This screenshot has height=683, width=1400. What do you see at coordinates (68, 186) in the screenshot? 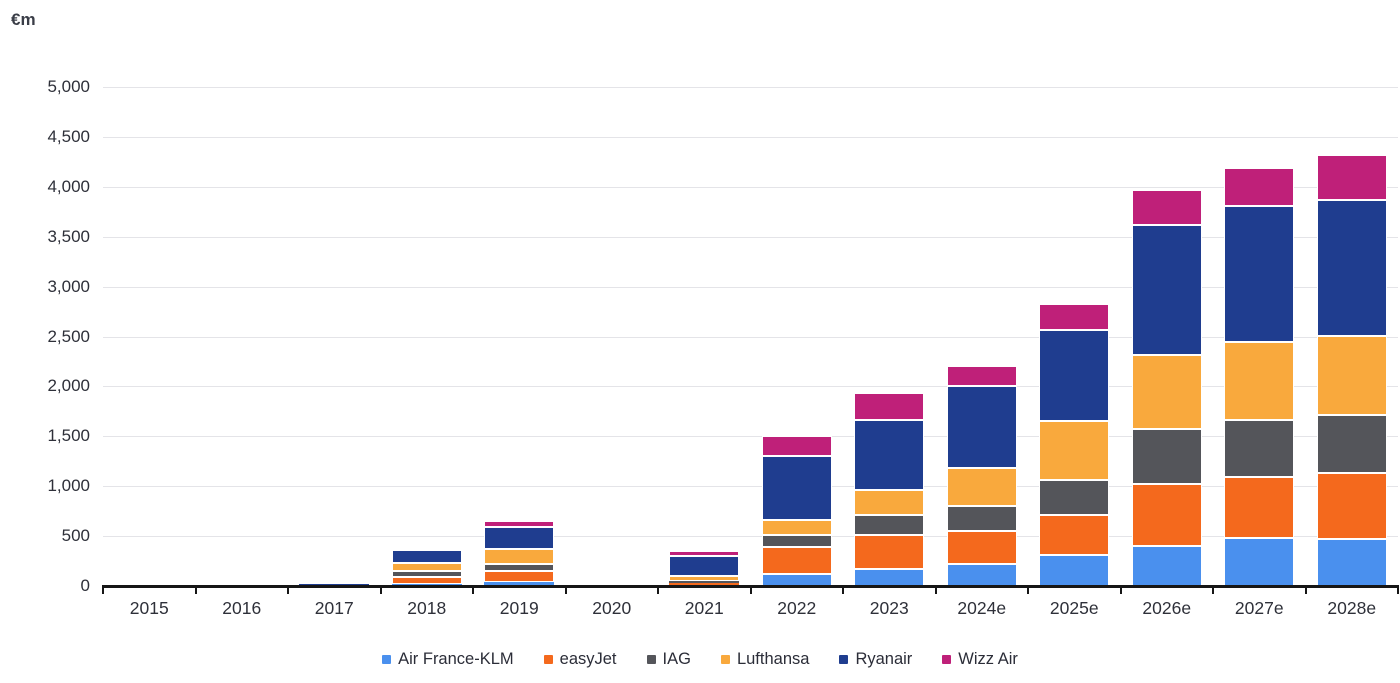
I see `y-axis-tick-label: 4,000` at bounding box center [68, 186].